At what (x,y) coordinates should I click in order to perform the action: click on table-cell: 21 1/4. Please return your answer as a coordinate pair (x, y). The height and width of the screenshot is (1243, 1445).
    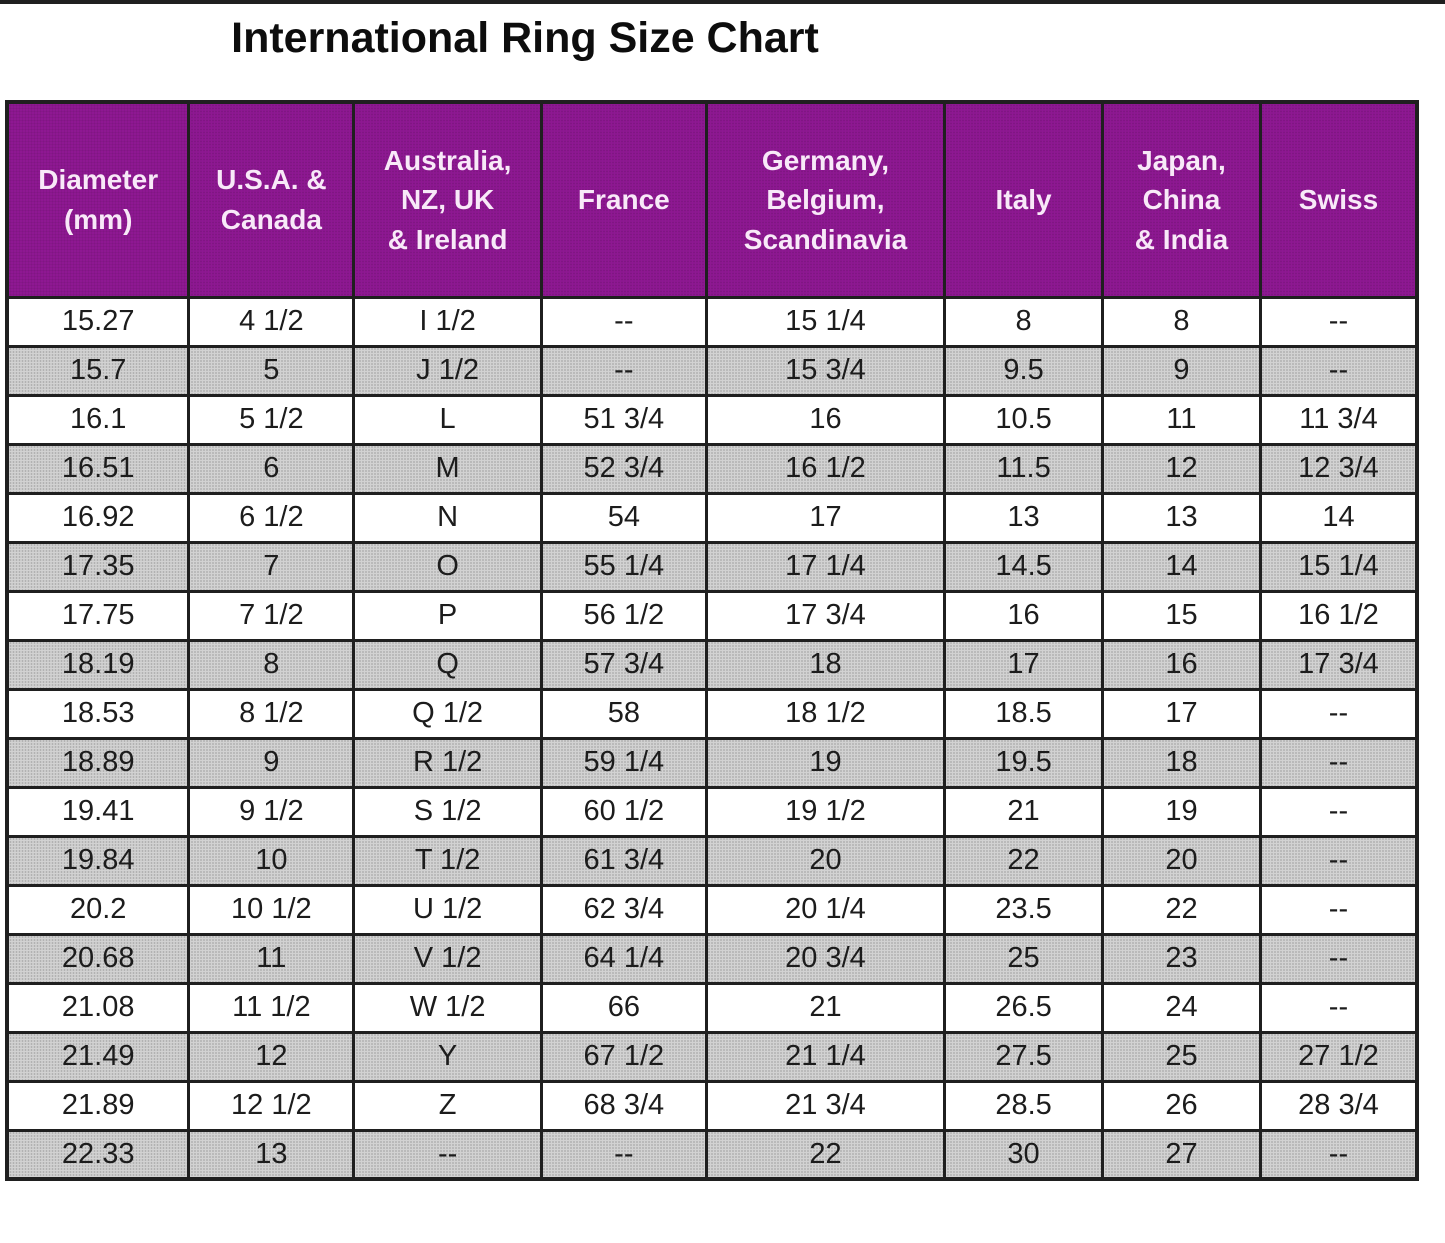
    Looking at the image, I should click on (825, 1056).